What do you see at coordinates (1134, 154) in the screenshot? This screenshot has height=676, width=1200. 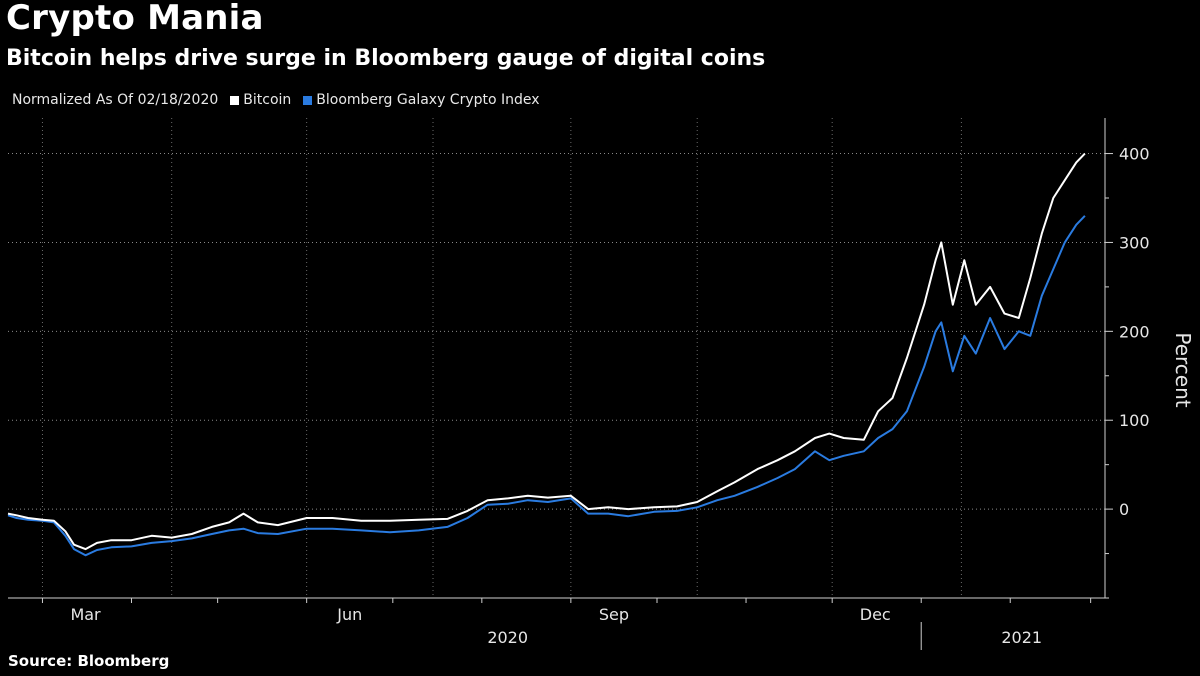 I see `y-tick-label: 400` at bounding box center [1134, 154].